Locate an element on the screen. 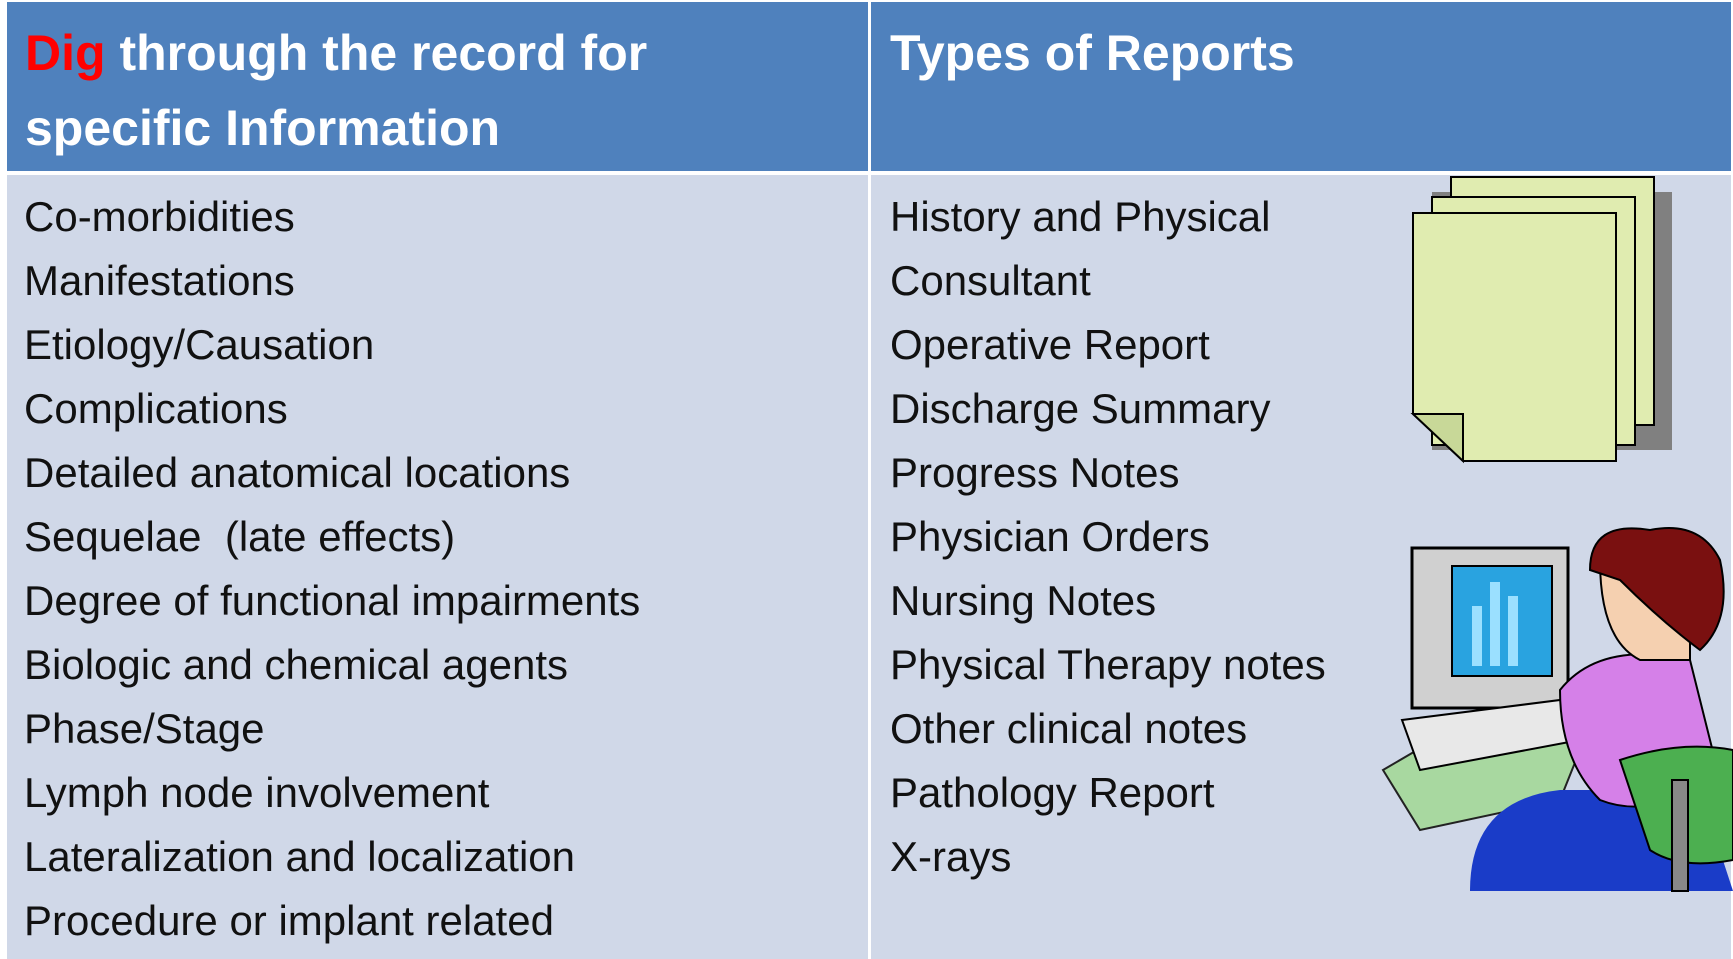  list-item: Other clinical notes is located at coordinates (1069, 728).